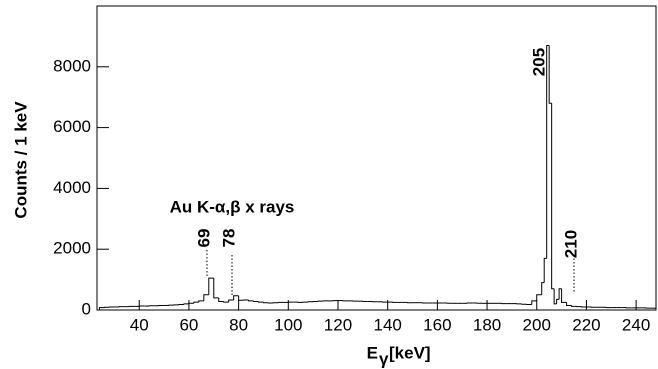  What do you see at coordinates (338, 324) in the screenshot?
I see `x-tick-label: 120` at bounding box center [338, 324].